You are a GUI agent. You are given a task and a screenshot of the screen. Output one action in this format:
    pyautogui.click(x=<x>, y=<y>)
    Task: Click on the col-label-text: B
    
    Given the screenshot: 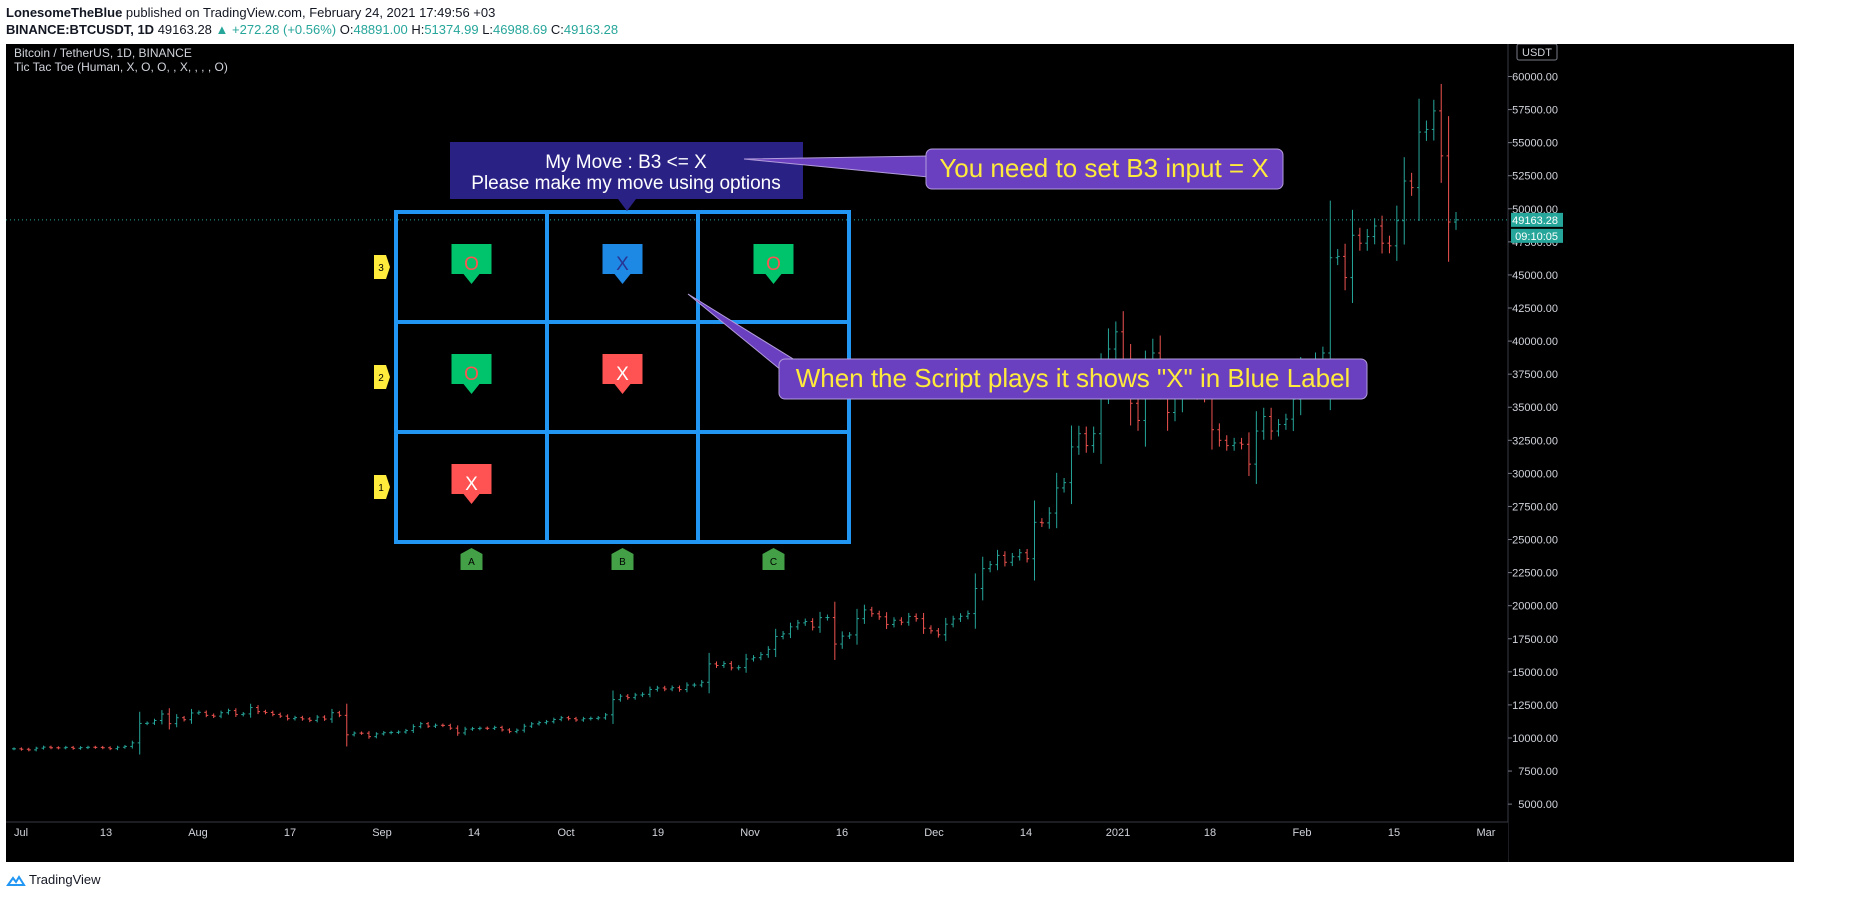 What is the action you would take?
    pyautogui.click(x=622, y=562)
    